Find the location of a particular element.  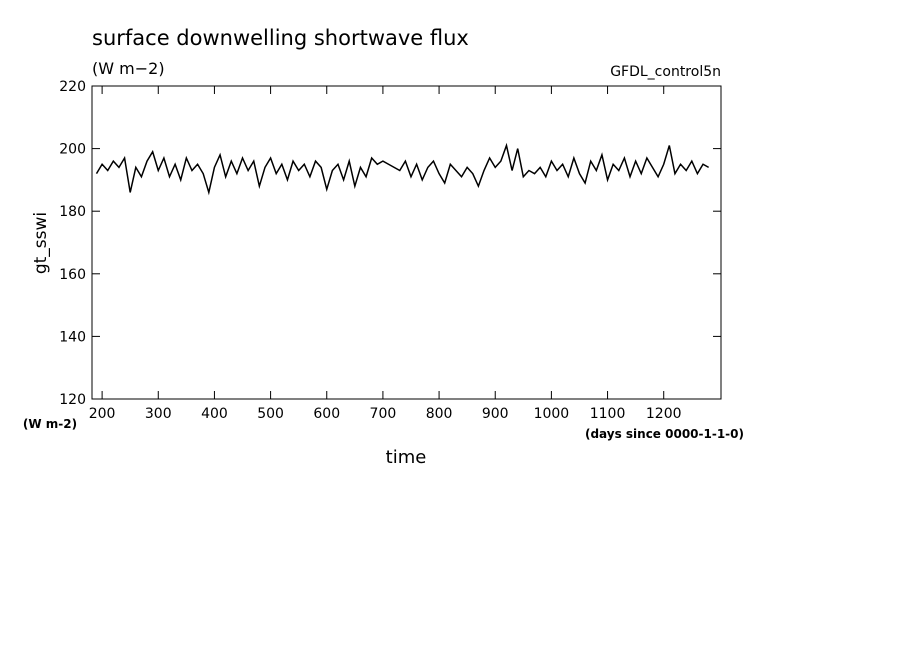

y-tick-label: 120 is located at coordinates (72, 400).